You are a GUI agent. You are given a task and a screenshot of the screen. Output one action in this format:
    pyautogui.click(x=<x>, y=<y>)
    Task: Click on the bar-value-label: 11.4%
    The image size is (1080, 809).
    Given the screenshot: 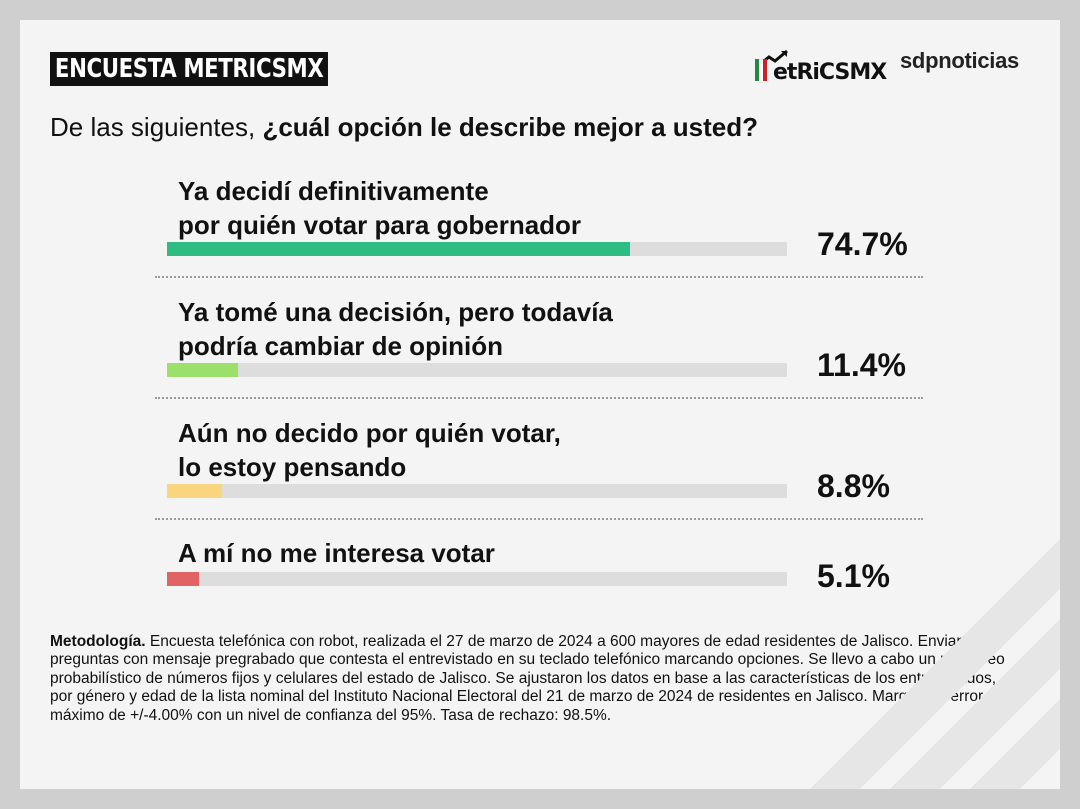 What is the action you would take?
    pyautogui.click(x=861, y=365)
    